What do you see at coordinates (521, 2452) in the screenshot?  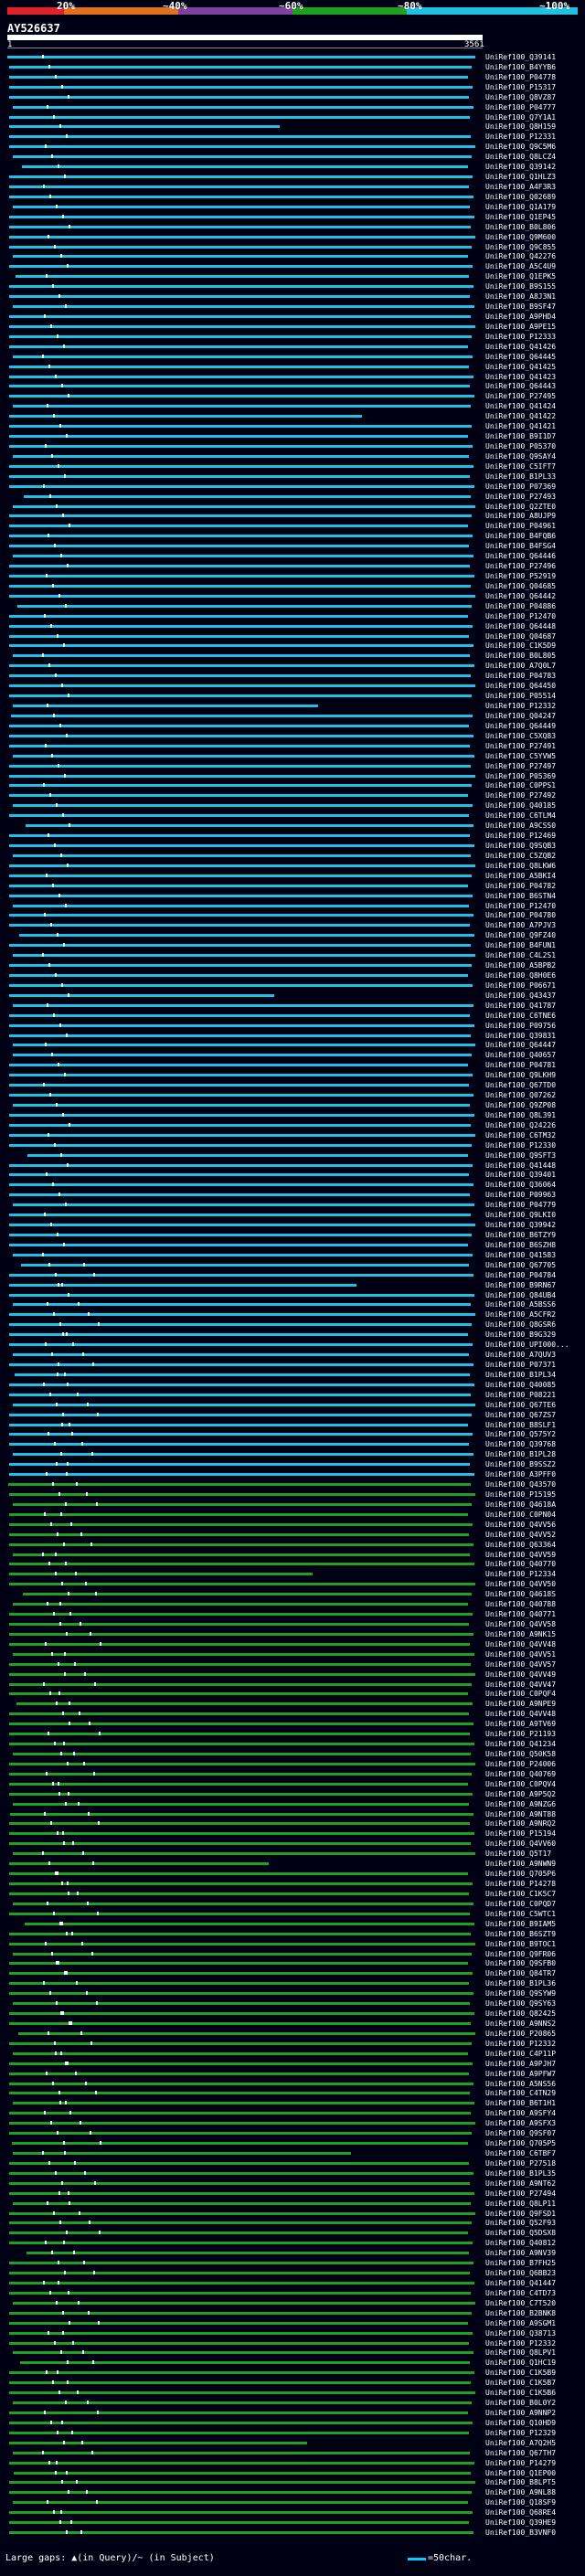 I see `hit-name: UniRef100_Q67TH7` at bounding box center [521, 2452].